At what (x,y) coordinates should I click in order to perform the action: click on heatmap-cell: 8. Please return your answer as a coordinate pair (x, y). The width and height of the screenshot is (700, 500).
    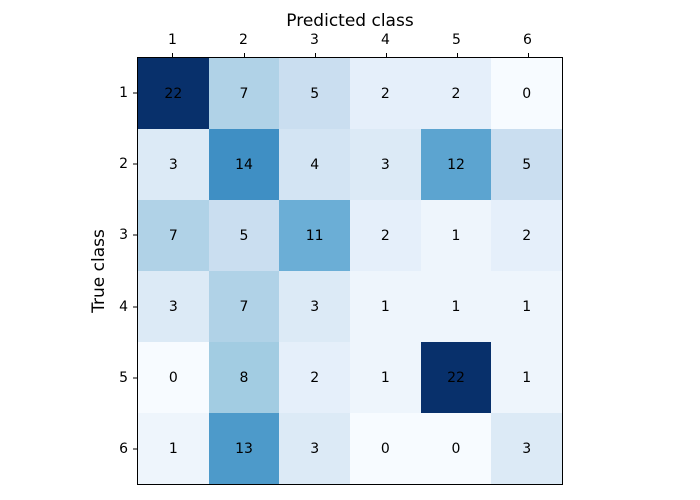
    Looking at the image, I should click on (244, 377).